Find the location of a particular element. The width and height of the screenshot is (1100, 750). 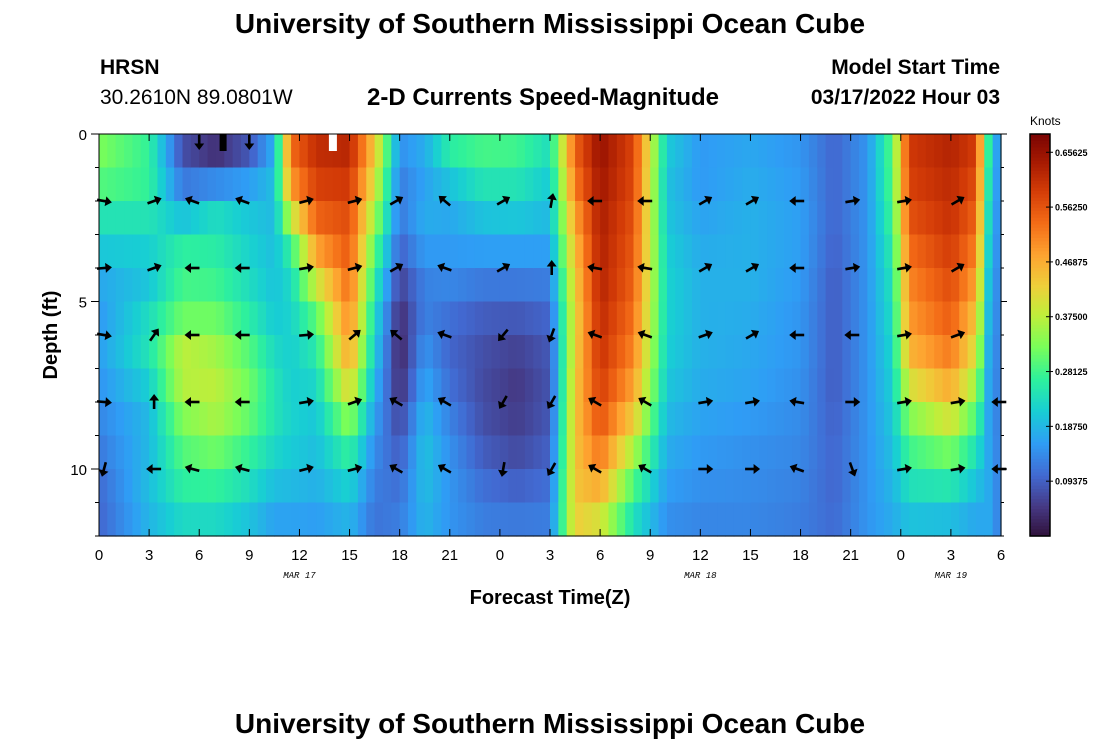

x-tick-label: 3 is located at coordinates (149, 555).